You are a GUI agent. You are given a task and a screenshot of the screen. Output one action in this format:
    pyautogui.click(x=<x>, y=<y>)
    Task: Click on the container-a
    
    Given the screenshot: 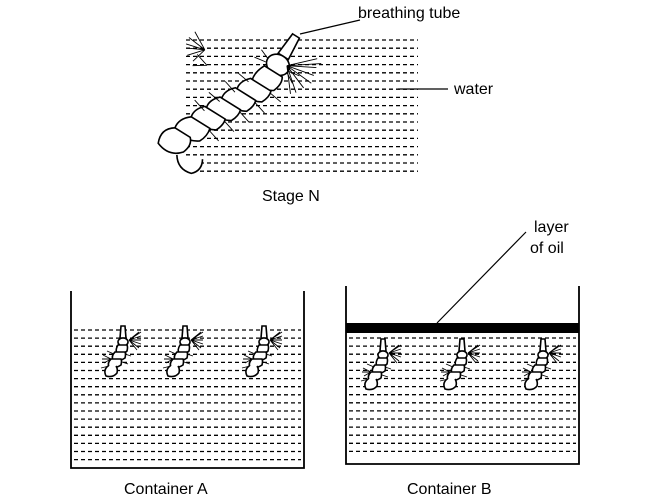 What is the action you would take?
    pyautogui.click(x=187, y=380)
    